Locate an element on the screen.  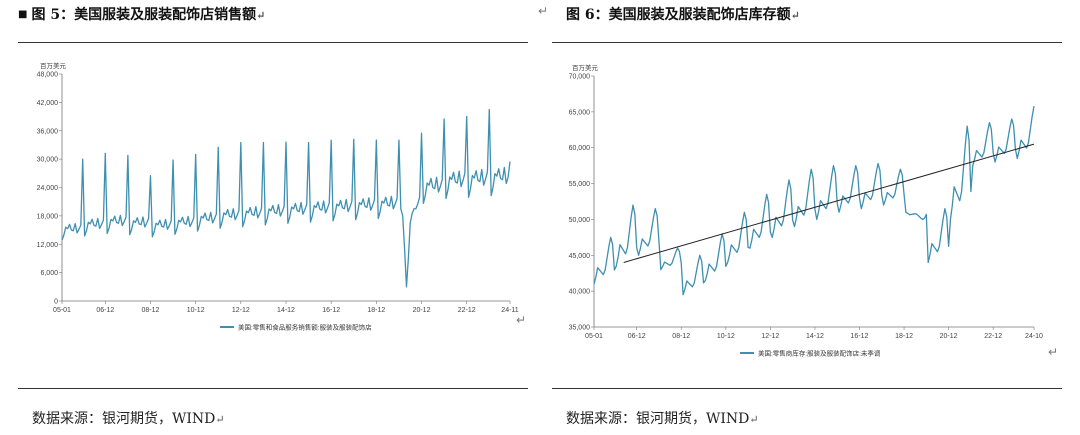
y-tick-label: 35,000 is located at coordinates (580, 328).